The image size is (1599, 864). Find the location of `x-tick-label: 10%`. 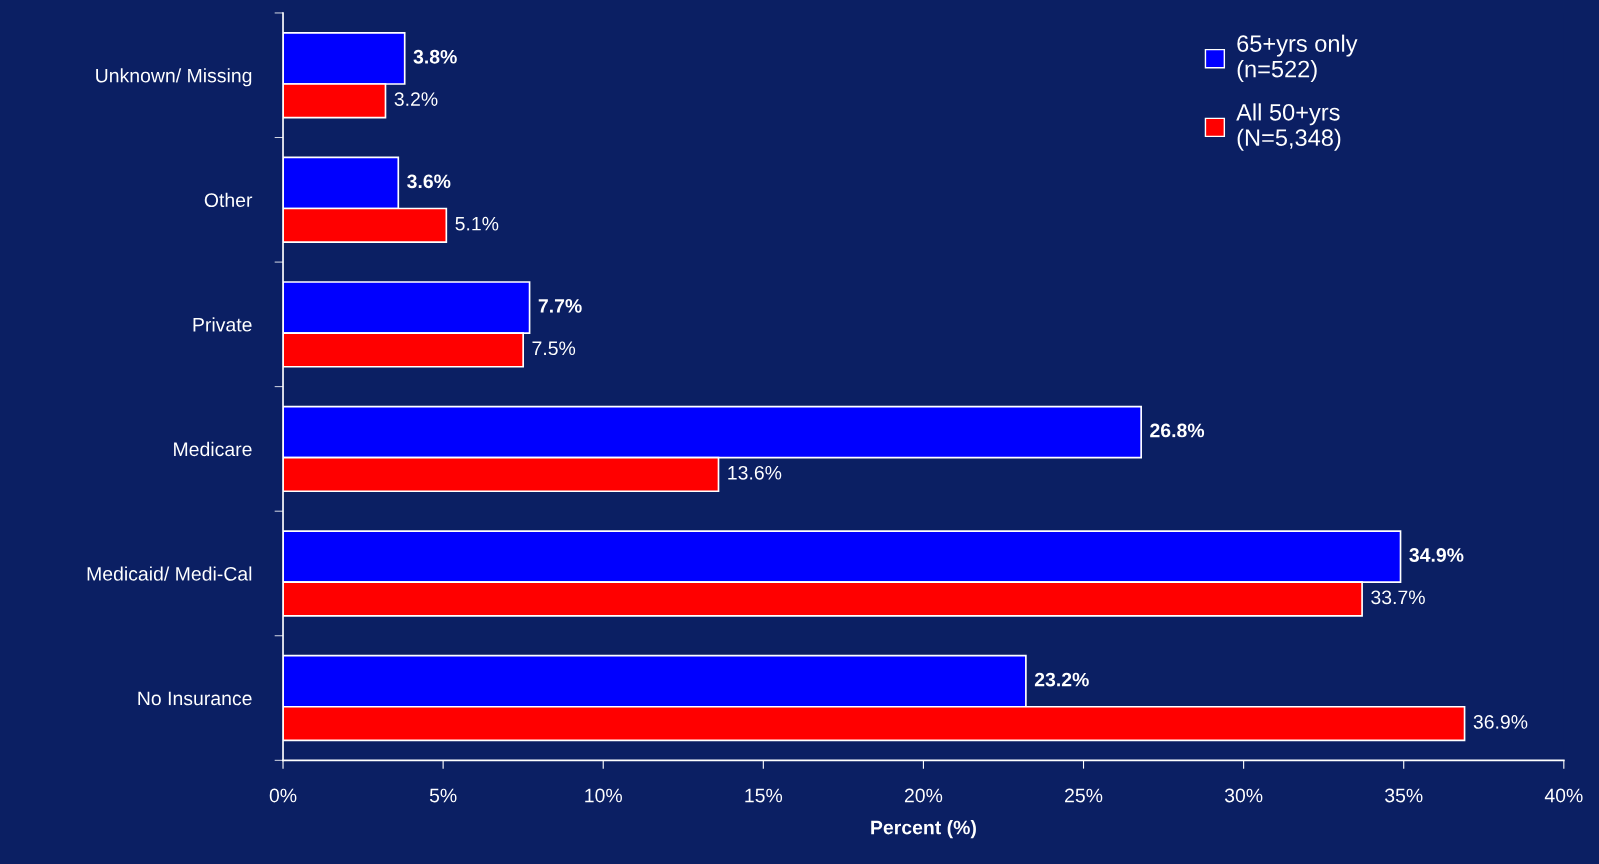

x-tick-label: 10% is located at coordinates (603, 795).